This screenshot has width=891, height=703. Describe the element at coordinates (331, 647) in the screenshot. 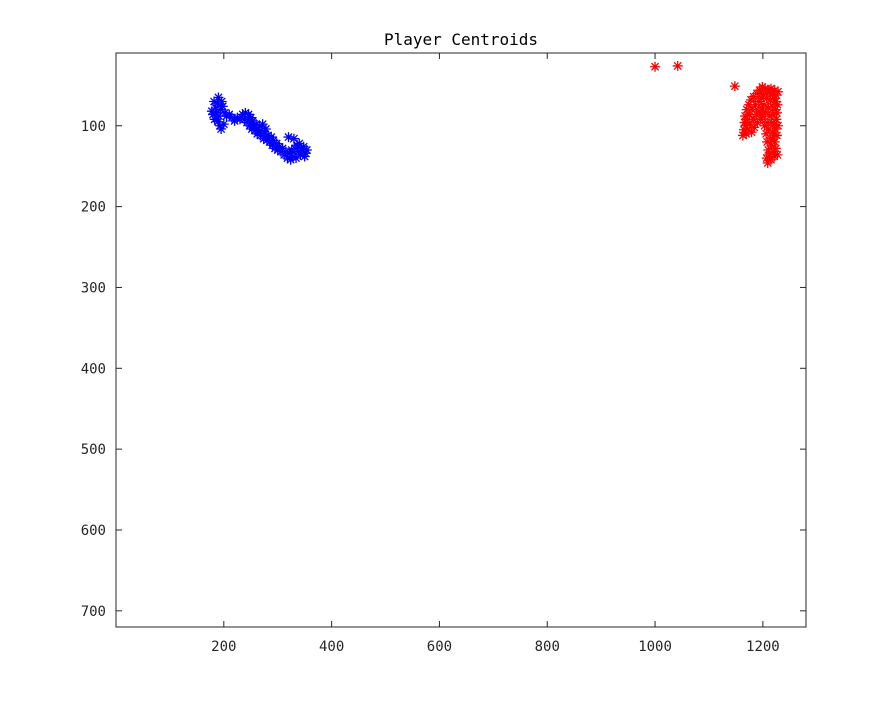

I see `x-tick-label: 400` at that location.